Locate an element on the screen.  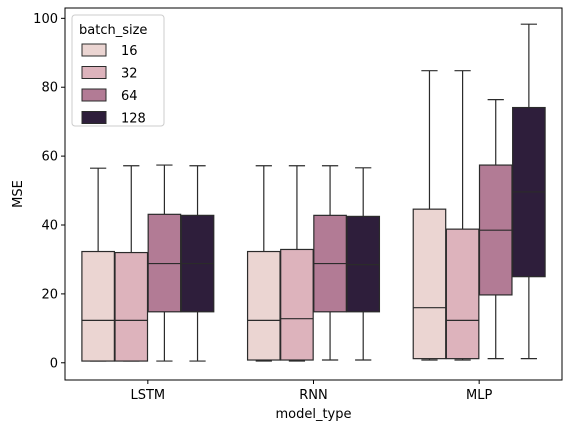
legend-label-32: 32 is located at coordinates (129, 74).